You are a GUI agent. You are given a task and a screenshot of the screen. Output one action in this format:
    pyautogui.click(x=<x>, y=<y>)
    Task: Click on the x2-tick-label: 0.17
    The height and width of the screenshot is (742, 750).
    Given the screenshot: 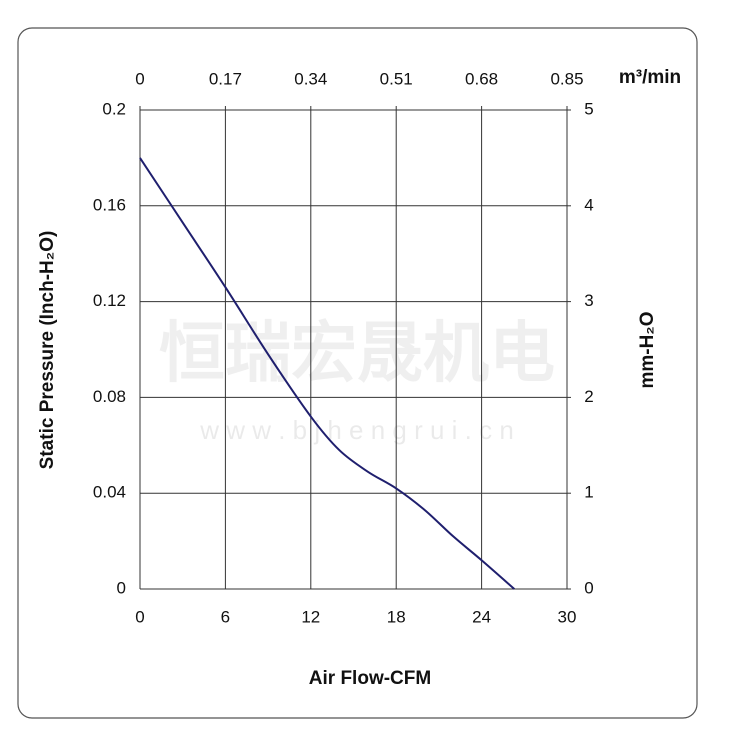 What is the action you would take?
    pyautogui.click(x=225, y=78)
    